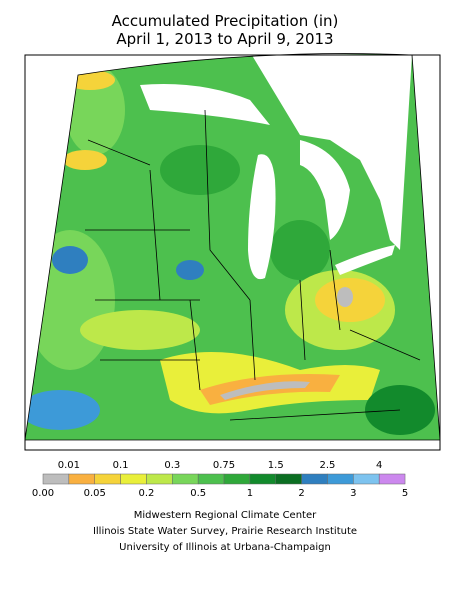 This screenshot has width=450, height=604. Describe the element at coordinates (379, 465) in the screenshot. I see `legend-label: 4` at that location.